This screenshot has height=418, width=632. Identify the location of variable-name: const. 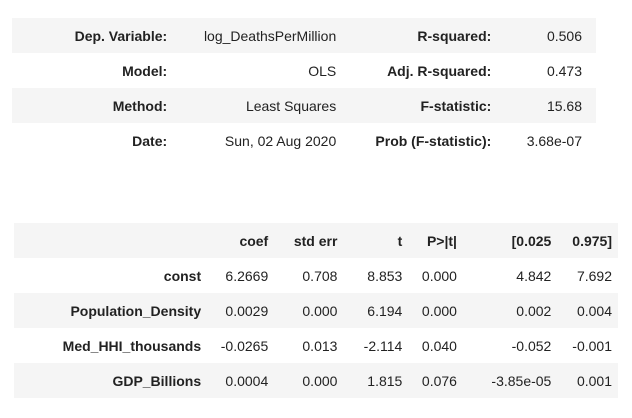
(182, 275).